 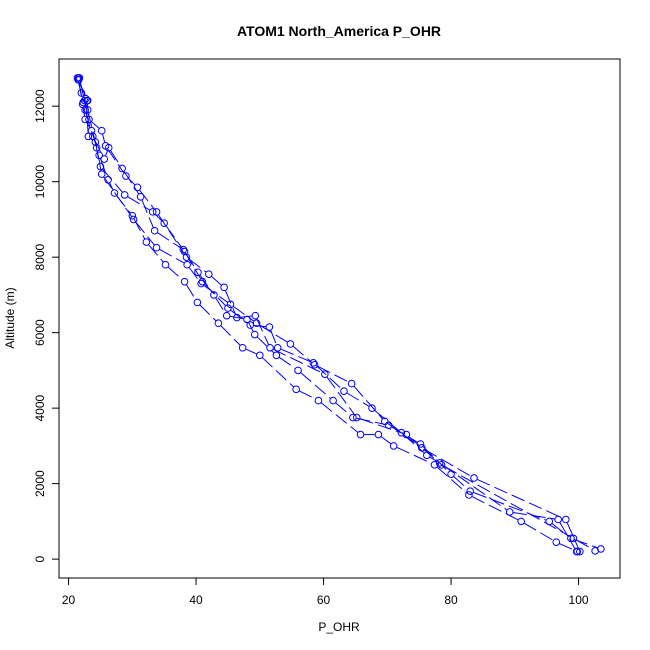 I want to click on y-tick-label: 0, so click(x=40, y=558).